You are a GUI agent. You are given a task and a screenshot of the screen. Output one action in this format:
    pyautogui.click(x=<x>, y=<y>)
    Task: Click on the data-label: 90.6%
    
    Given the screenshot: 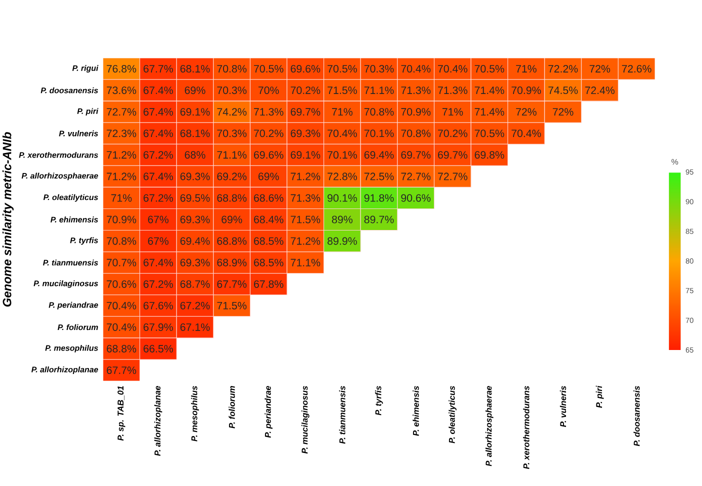 What is the action you would take?
    pyautogui.click(x=416, y=198)
    